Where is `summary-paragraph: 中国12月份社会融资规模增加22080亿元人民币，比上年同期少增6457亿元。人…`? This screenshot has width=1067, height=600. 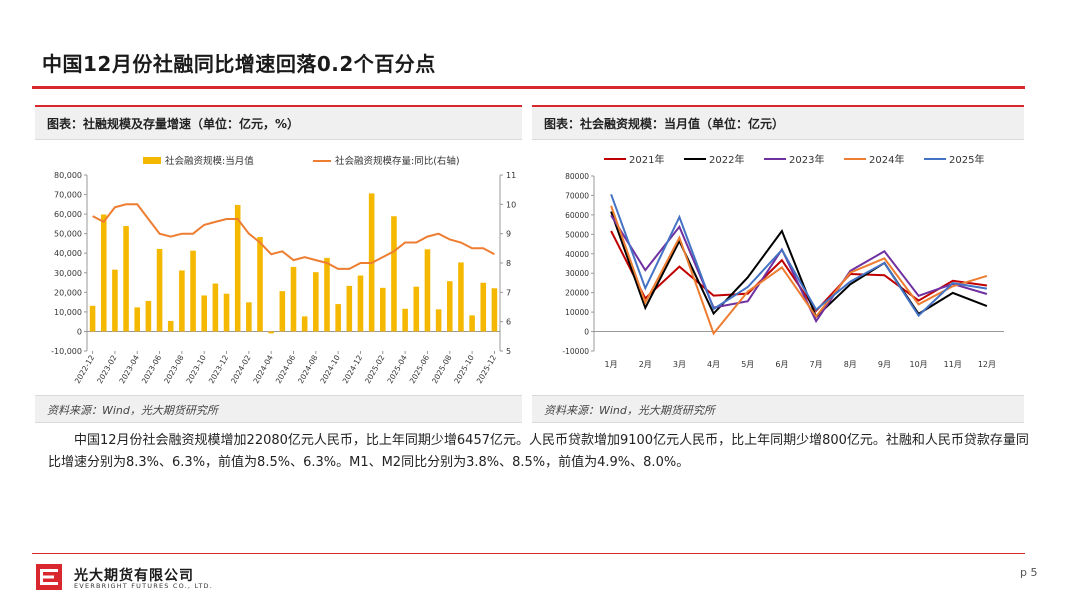
summary-paragraph: 中国12月份社会融资规模增加22080亿元人民币，比上年同期少增6457亿元。人… is located at coordinates (538, 451).